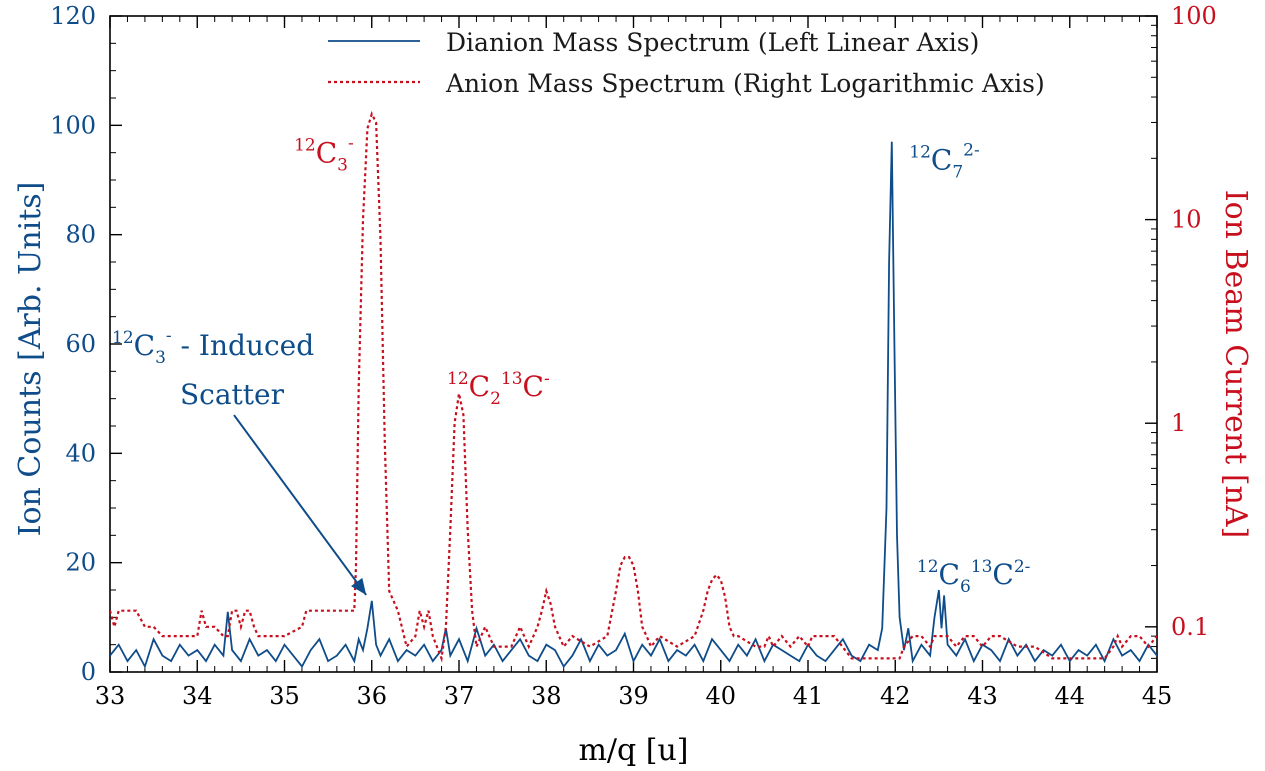 The height and width of the screenshot is (771, 1265). I want to click on y-left-tick-label: 120, so click(73, 16).